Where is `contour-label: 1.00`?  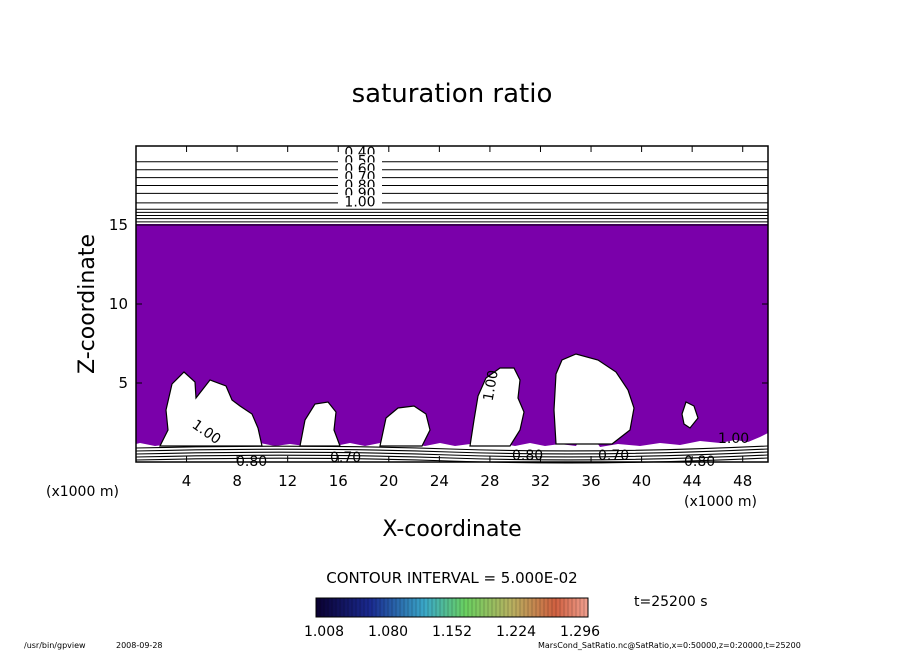 contour-label: 1.00 is located at coordinates (359, 202).